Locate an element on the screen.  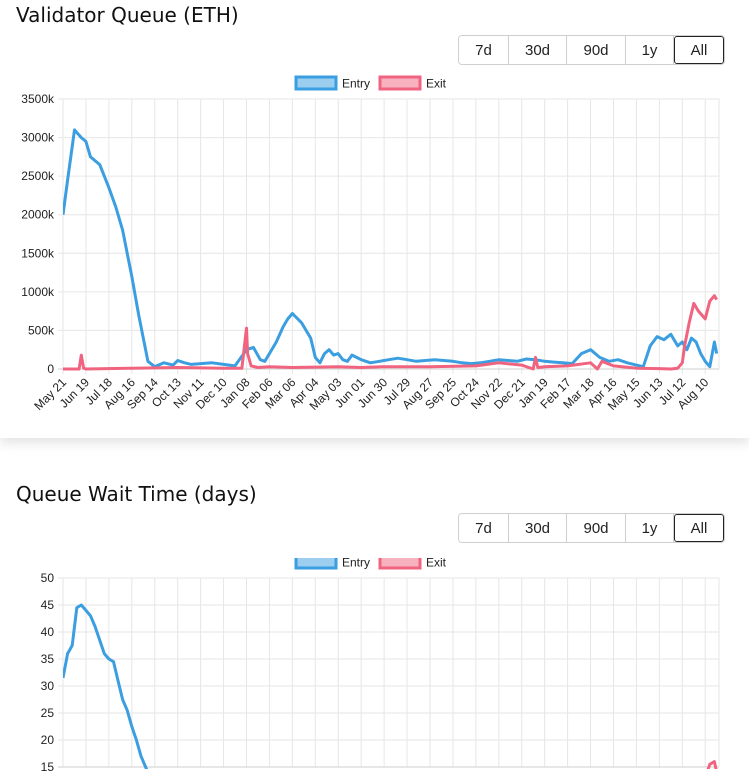
y-tick-label: 3500k is located at coordinates (38, 99).